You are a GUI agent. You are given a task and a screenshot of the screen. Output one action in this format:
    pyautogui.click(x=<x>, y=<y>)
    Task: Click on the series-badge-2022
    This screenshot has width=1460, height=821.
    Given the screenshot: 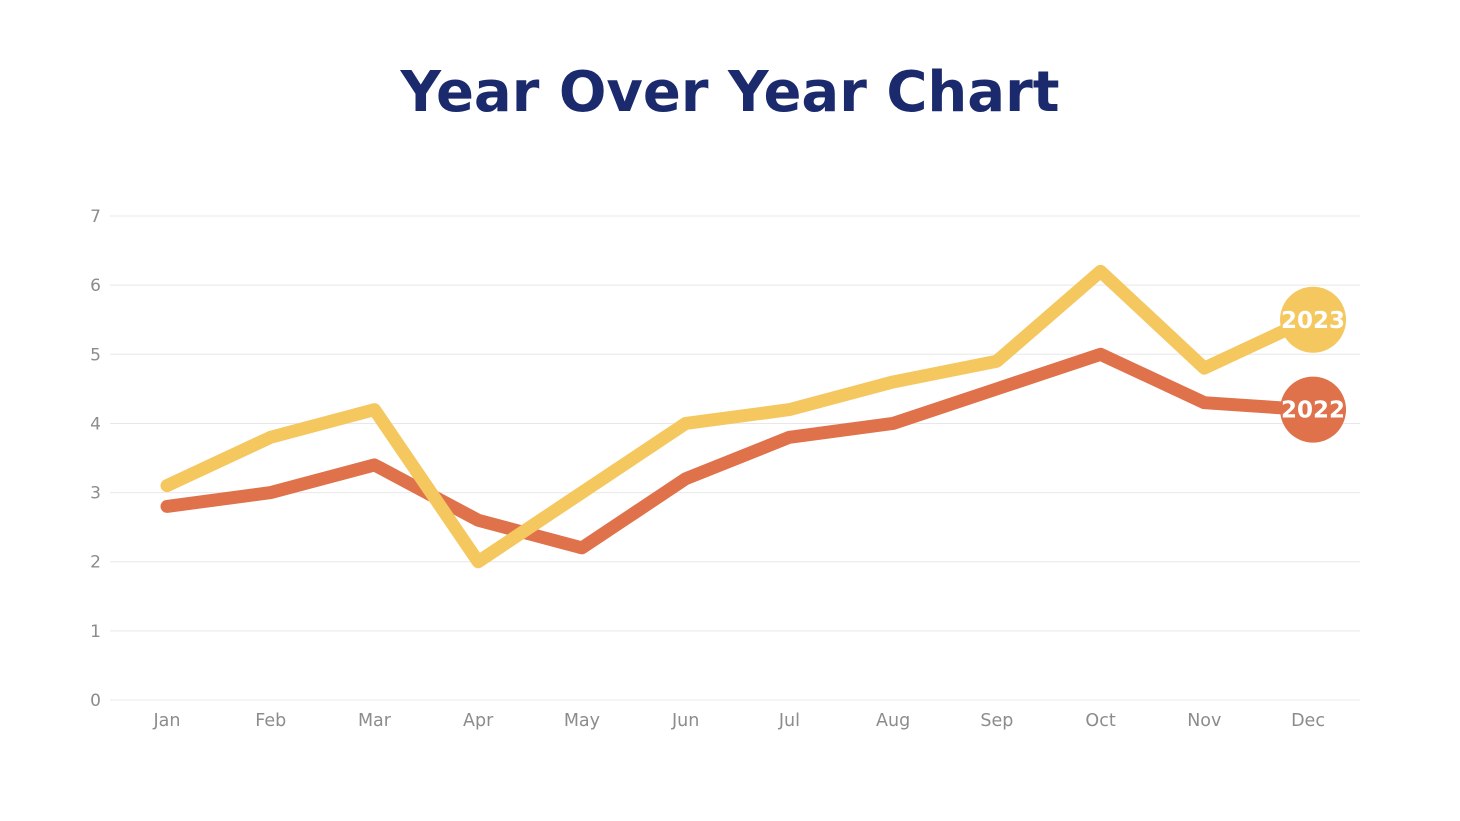 What is the action you would take?
    pyautogui.click(x=1313, y=409)
    